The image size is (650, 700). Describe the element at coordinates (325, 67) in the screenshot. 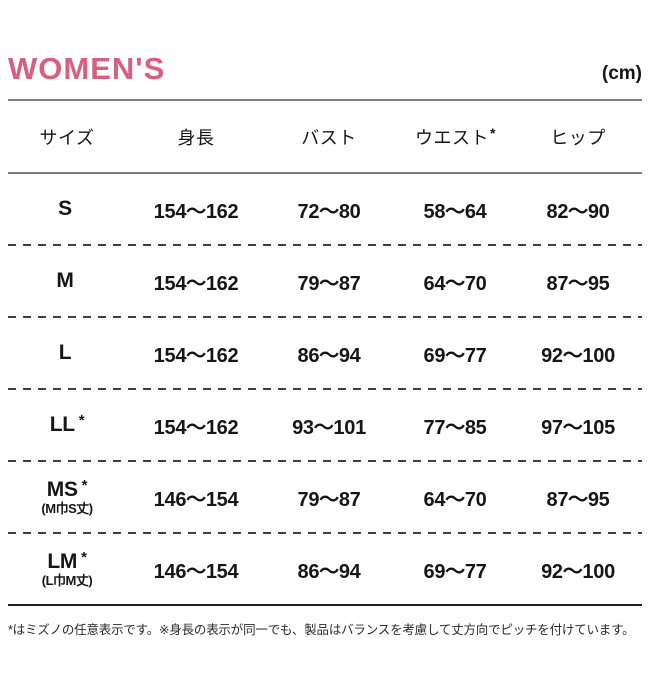

I see `page-header: WOMEN'S (cm)` at that location.